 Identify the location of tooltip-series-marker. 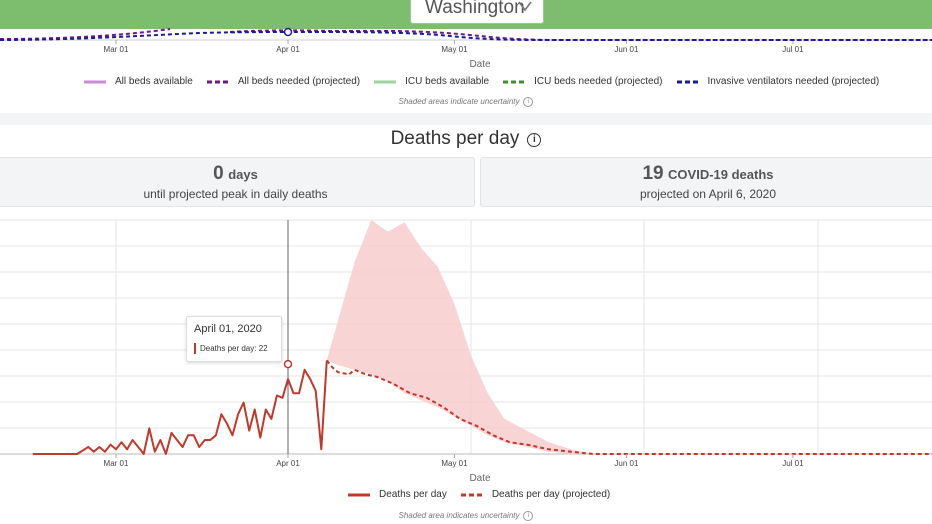
(195, 348).